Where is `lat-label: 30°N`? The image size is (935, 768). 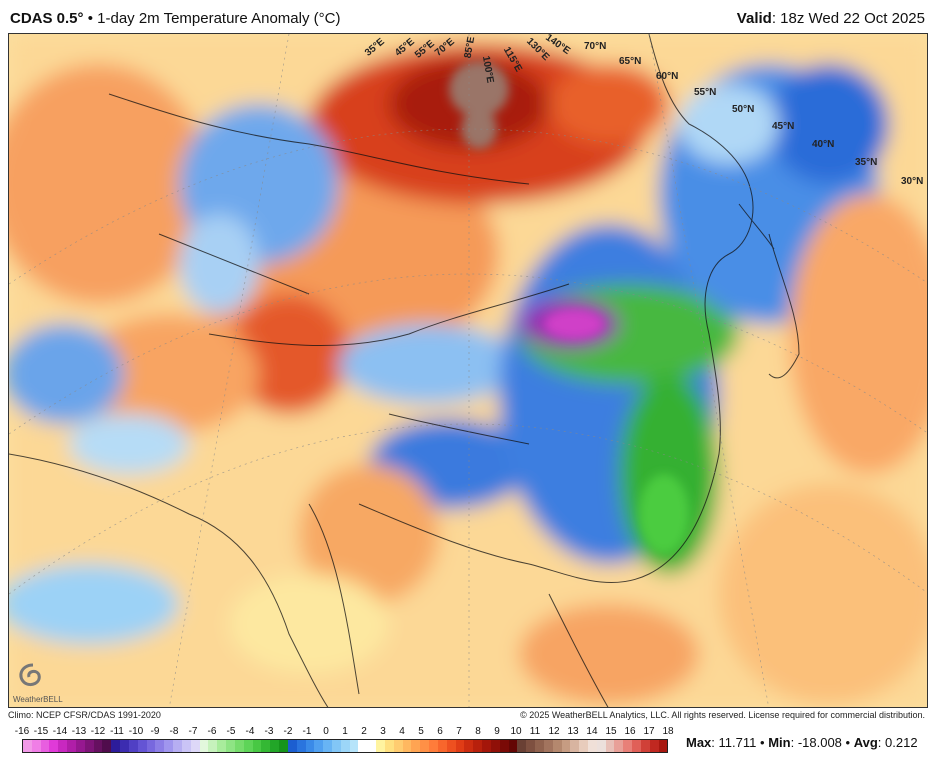 lat-label: 30°N is located at coordinates (912, 181).